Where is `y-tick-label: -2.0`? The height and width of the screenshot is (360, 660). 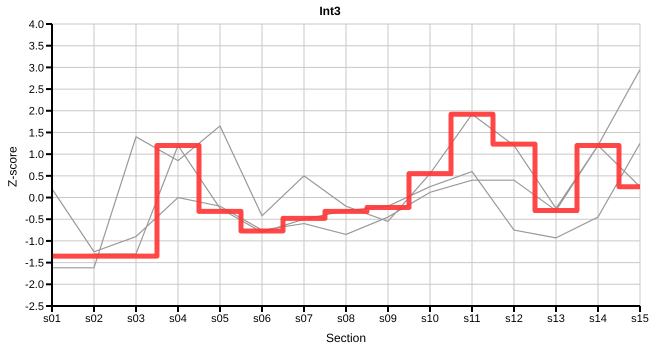 y-tick-label: -2.0 is located at coordinates (34, 285).